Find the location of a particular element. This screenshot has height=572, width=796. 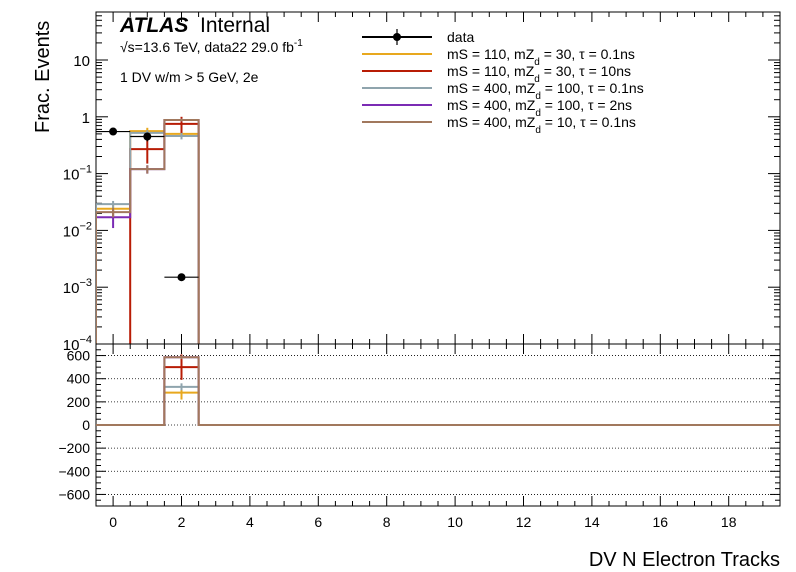

ratio-histograms is located at coordinates (438, 390).